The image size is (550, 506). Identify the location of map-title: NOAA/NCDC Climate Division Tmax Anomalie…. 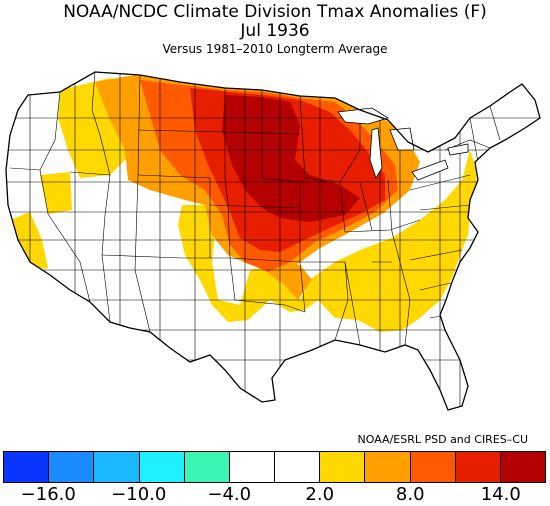
(275, 12).